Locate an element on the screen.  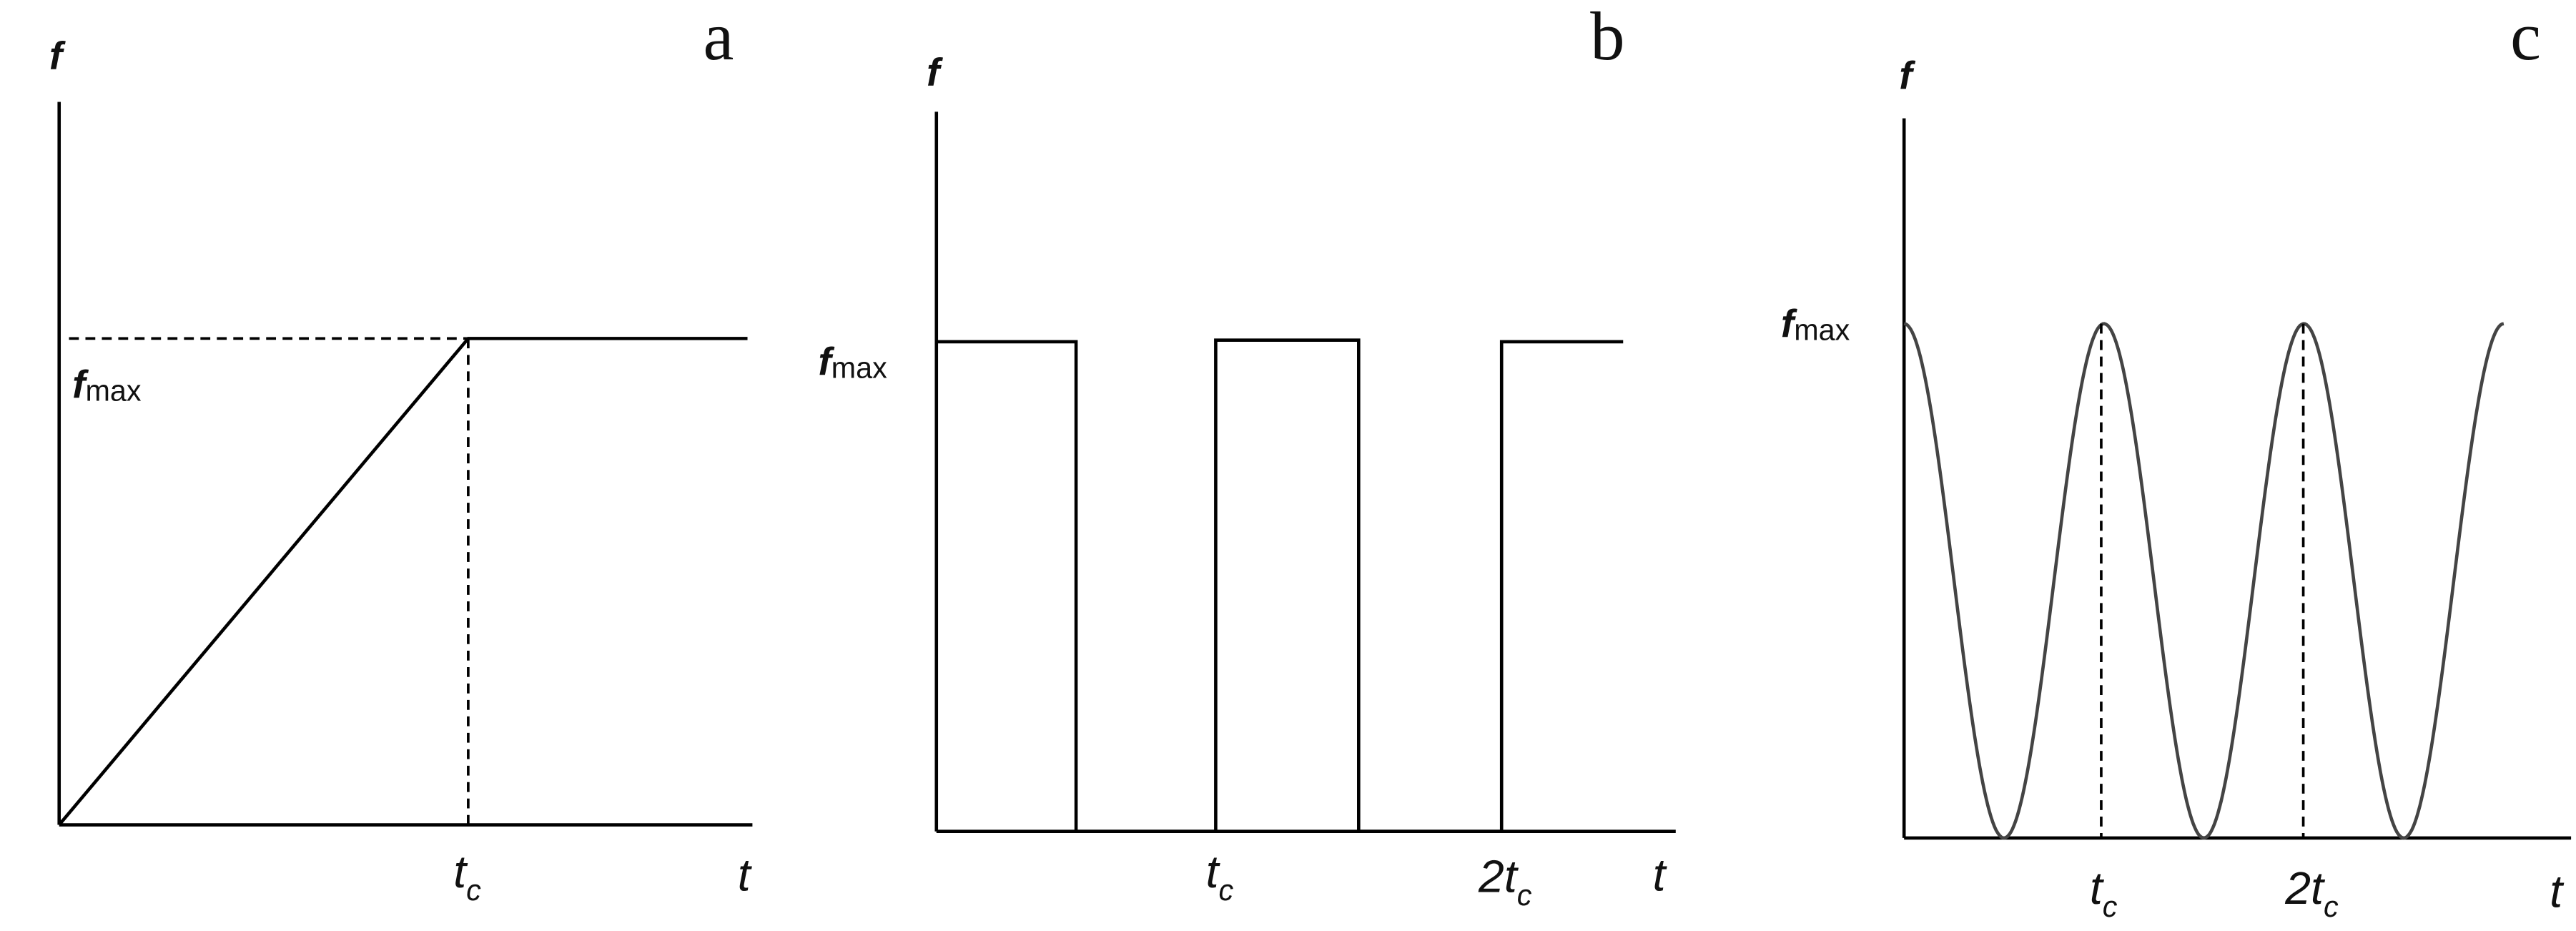
panel-label: c is located at coordinates (2525, 37).